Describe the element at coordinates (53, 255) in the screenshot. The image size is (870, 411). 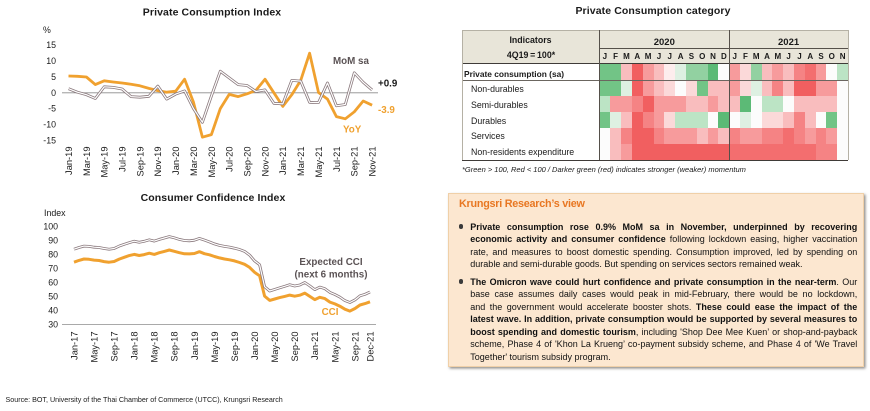
I see `svg-text: 80` at that location.